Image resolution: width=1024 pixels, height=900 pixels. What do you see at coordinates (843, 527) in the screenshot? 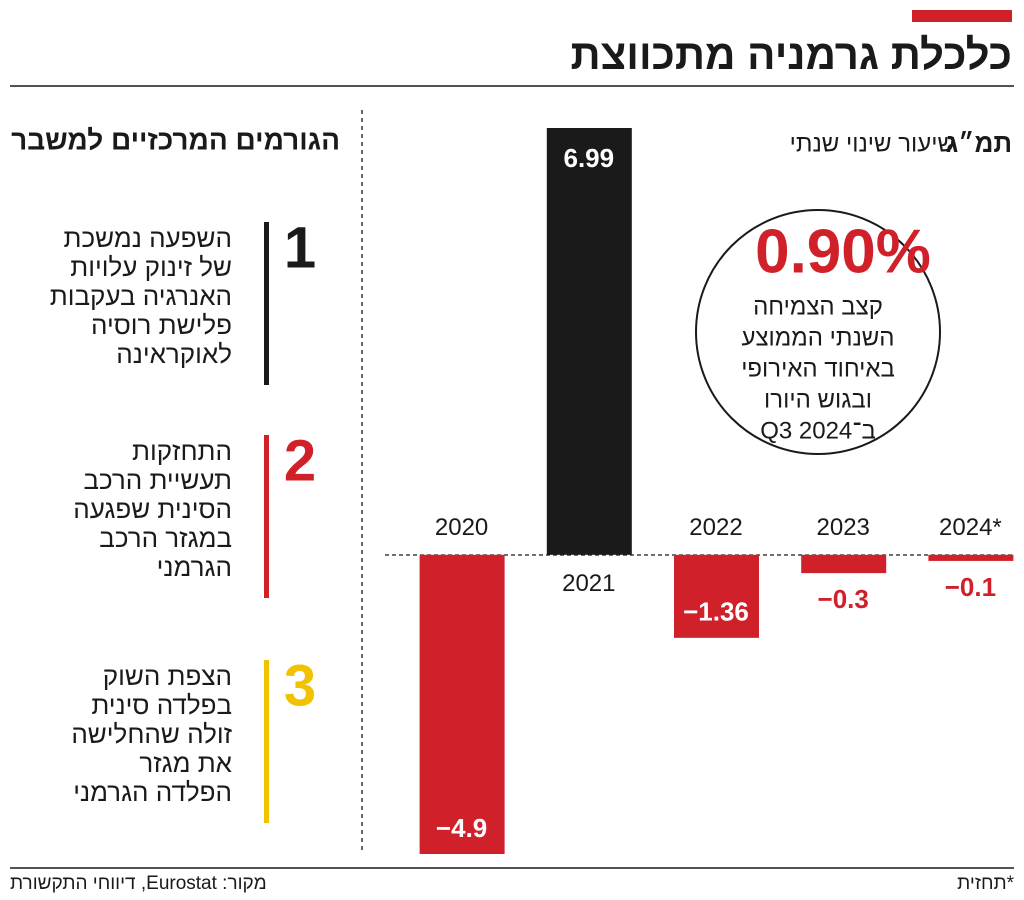
I see `x-tick-label: 2023` at bounding box center [843, 527].